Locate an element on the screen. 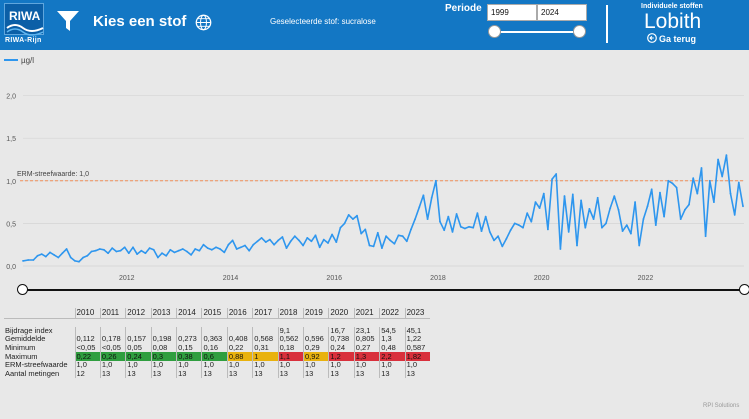 The height and width of the screenshot is (419, 749). table-cell: 0,112 is located at coordinates (87, 339).